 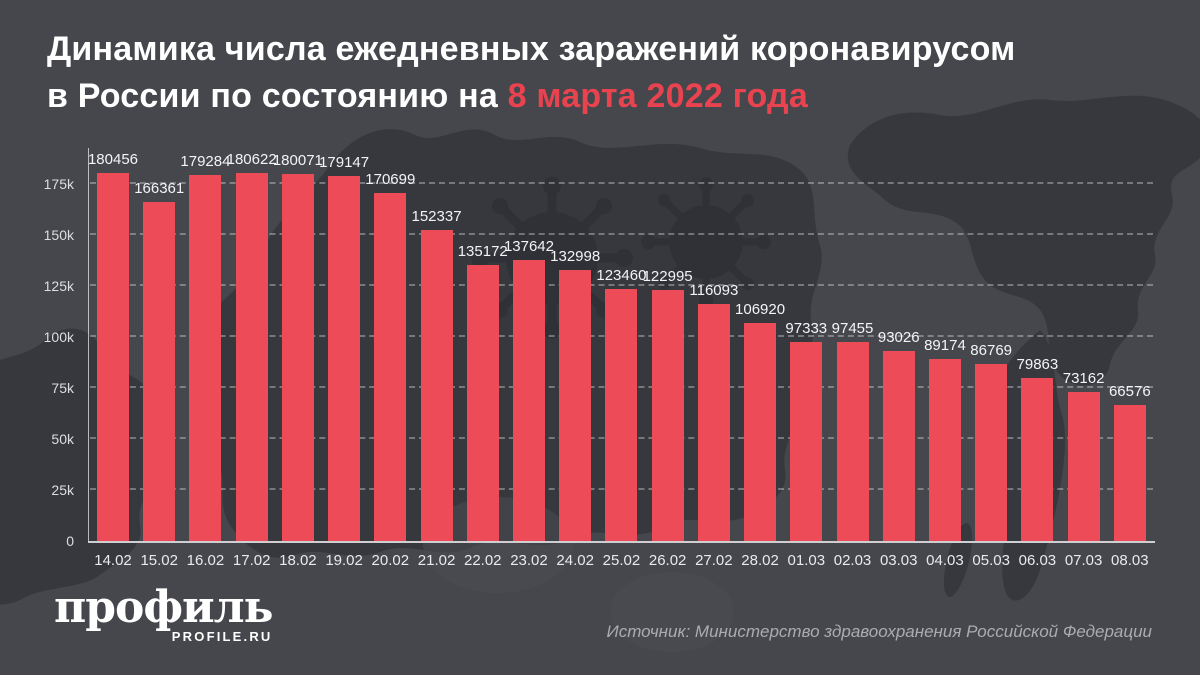 What do you see at coordinates (714, 291) in the screenshot?
I see `bar-value-label: 116093` at bounding box center [714, 291].